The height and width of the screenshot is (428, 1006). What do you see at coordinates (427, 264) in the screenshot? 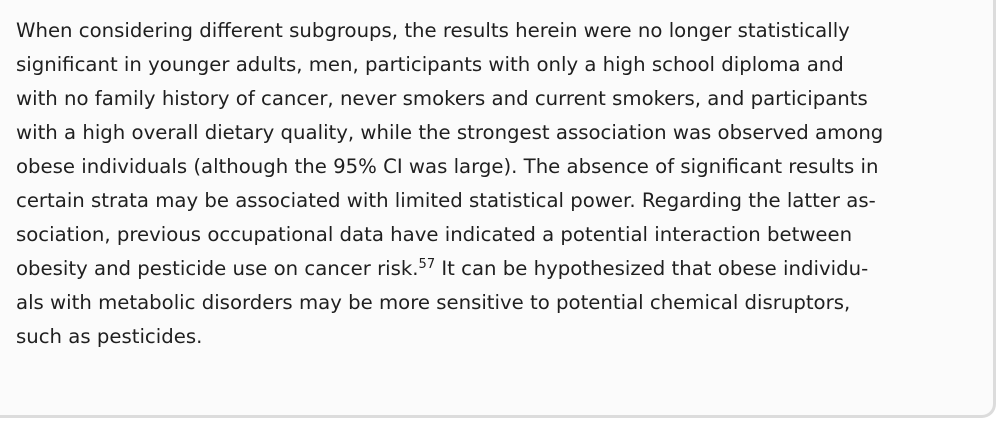
I see `citation-superscript: 57` at bounding box center [427, 264].